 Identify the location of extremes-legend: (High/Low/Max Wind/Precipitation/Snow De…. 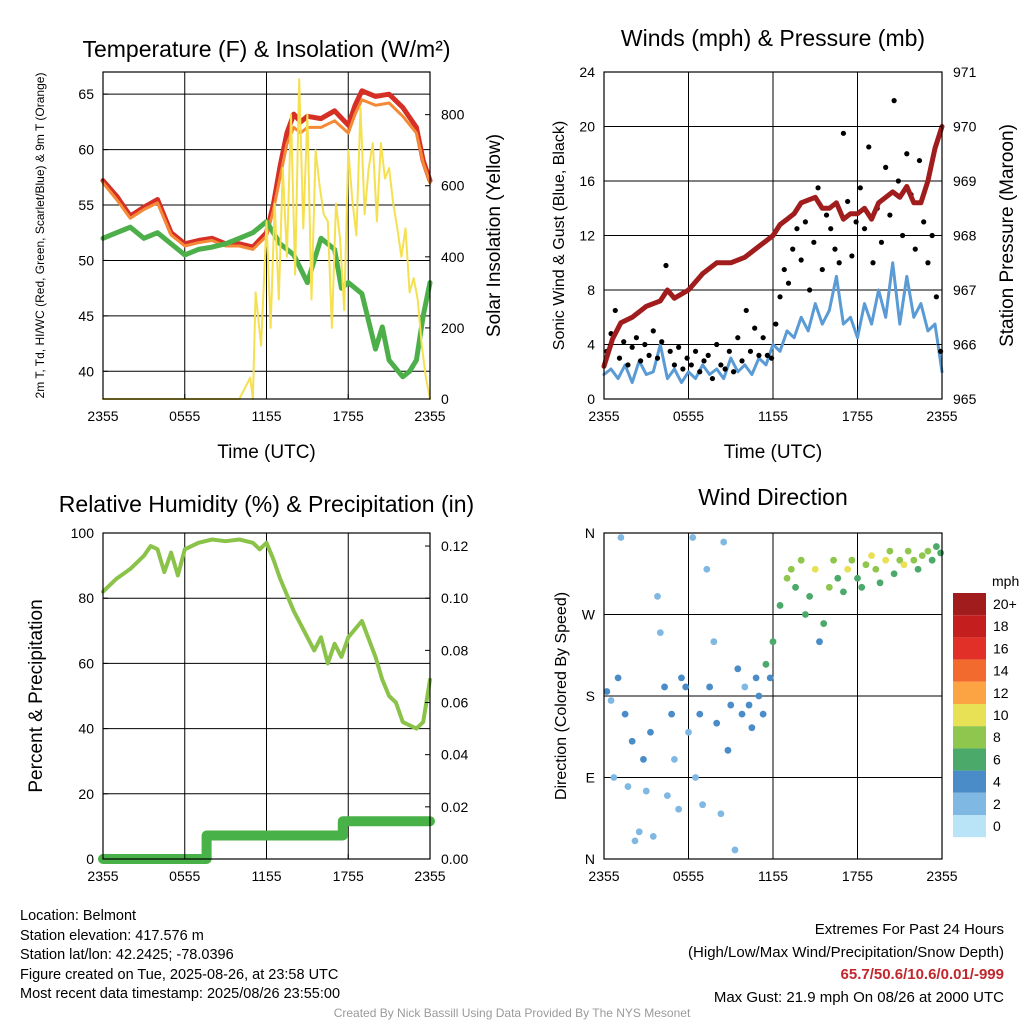
(846, 952).